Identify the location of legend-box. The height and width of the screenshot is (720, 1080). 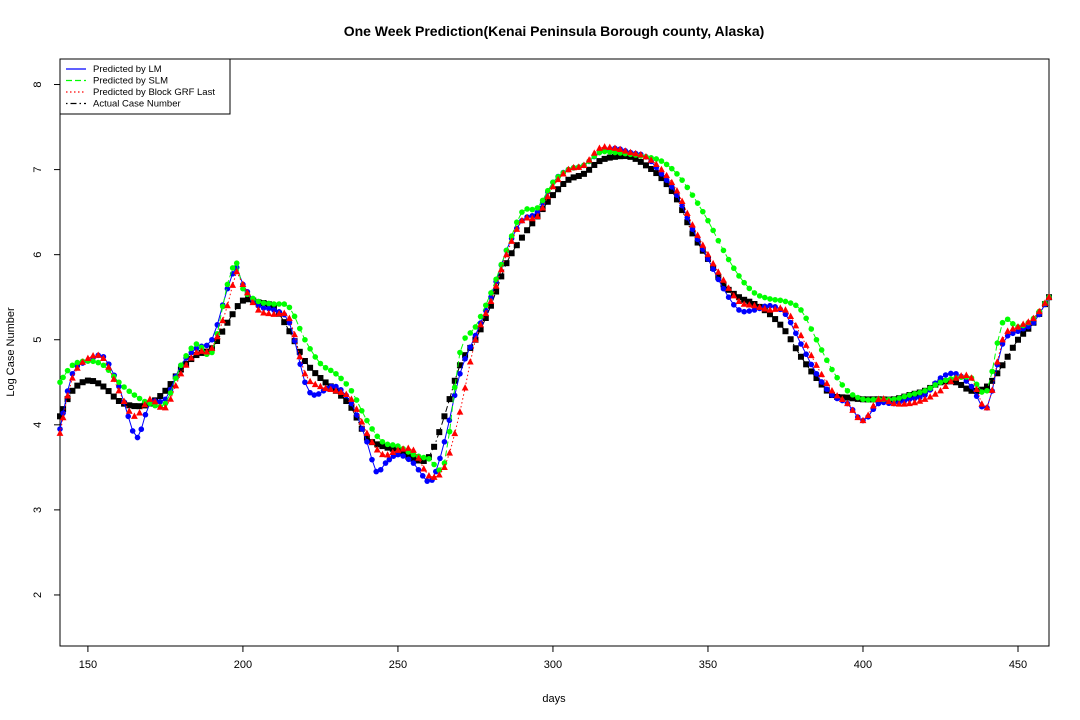
(145, 86).